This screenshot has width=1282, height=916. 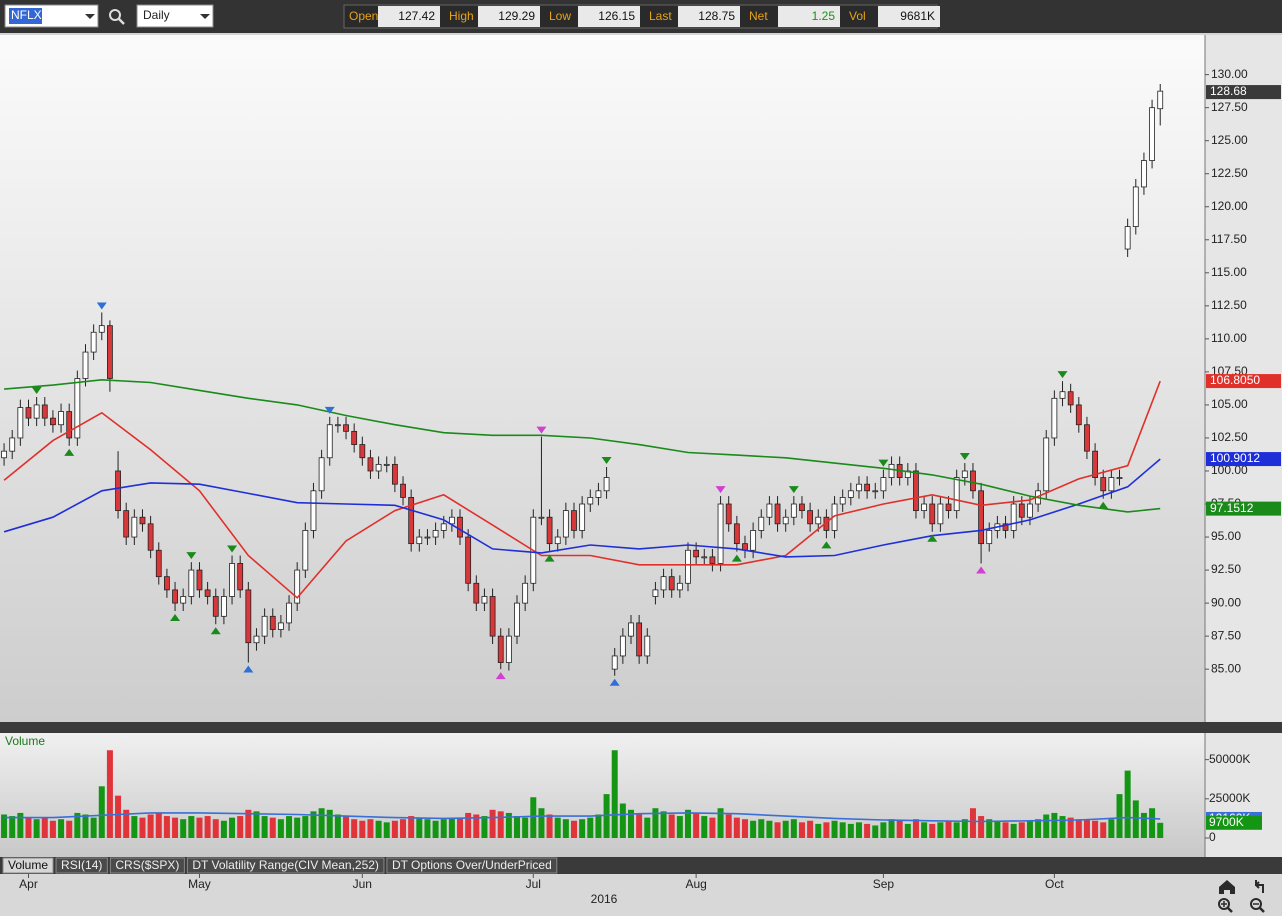 What do you see at coordinates (560, 16) in the screenshot?
I see `quote-label: Low` at bounding box center [560, 16].